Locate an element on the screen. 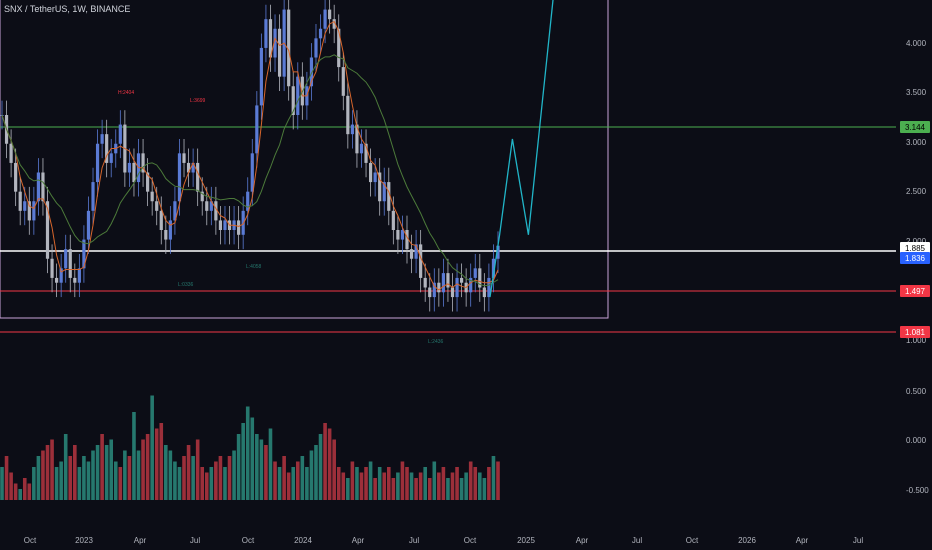 The height and width of the screenshot is (550, 932). y-tick-label: 3.000 is located at coordinates (916, 142).